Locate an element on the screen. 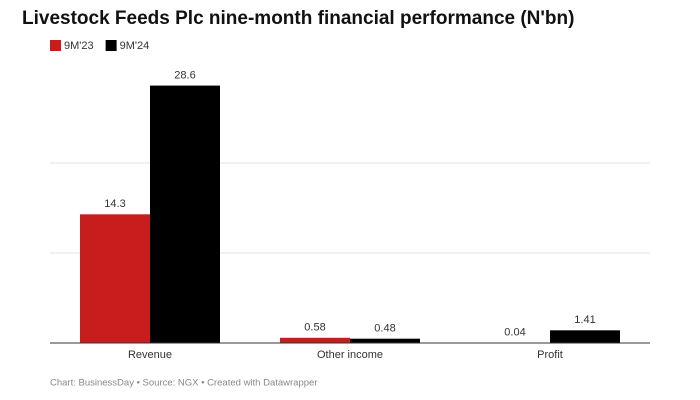  value-label: 0.04 is located at coordinates (514, 333).